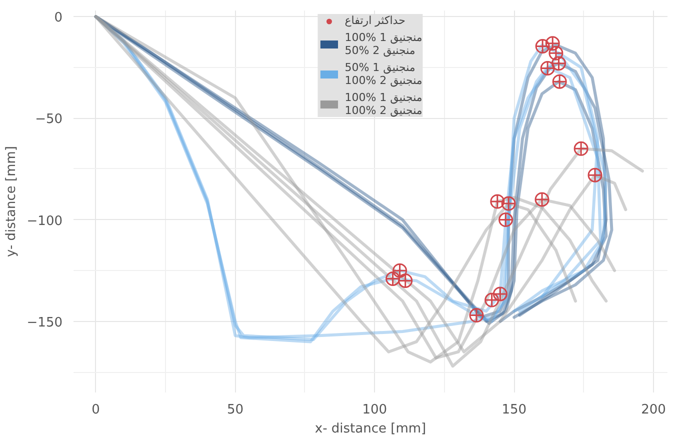 Image resolution: width=687 pixels, height=439 pixels. Describe the element at coordinates (44, 322) in the screenshot. I see `y-tick-label: −150` at that location.